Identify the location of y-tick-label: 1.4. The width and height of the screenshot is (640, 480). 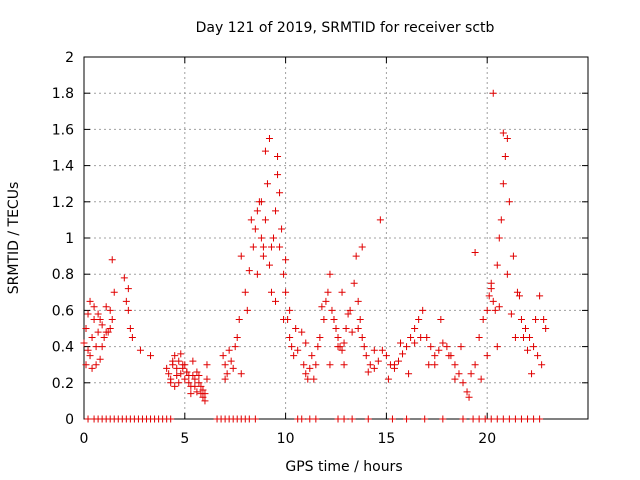
(63, 167).